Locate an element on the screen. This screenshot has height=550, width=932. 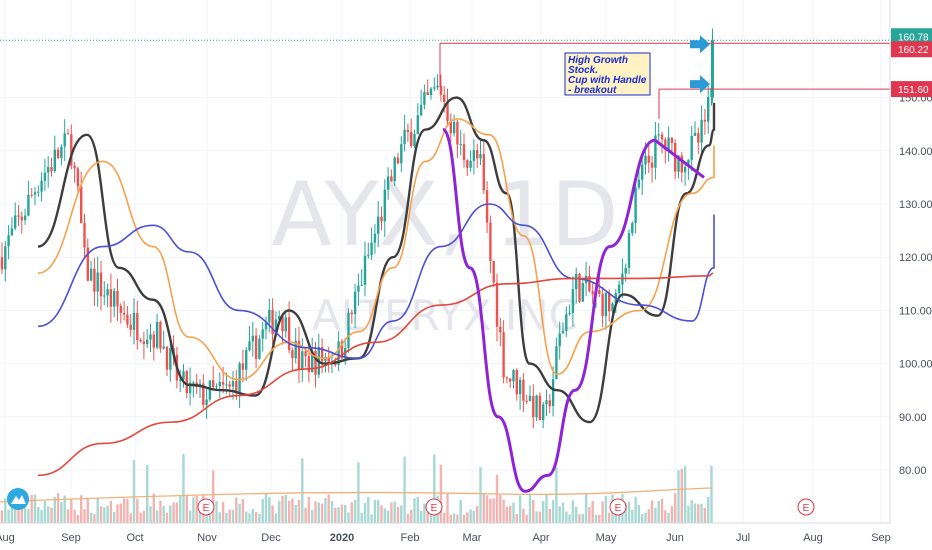
y-tick-label: 100.00 is located at coordinates (915, 365).